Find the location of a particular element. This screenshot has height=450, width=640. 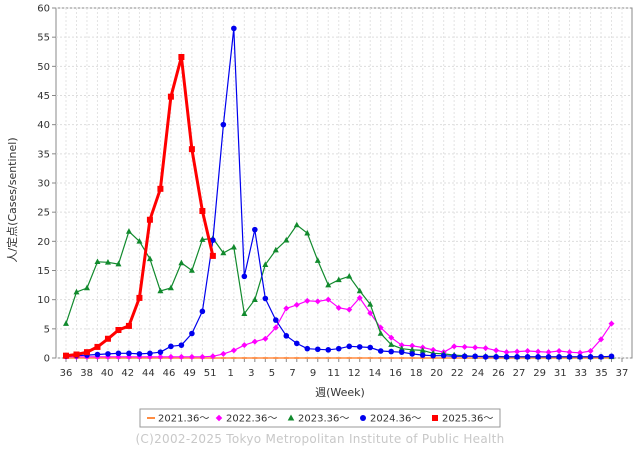

series-2021.36～ is located at coordinates (339, 358).